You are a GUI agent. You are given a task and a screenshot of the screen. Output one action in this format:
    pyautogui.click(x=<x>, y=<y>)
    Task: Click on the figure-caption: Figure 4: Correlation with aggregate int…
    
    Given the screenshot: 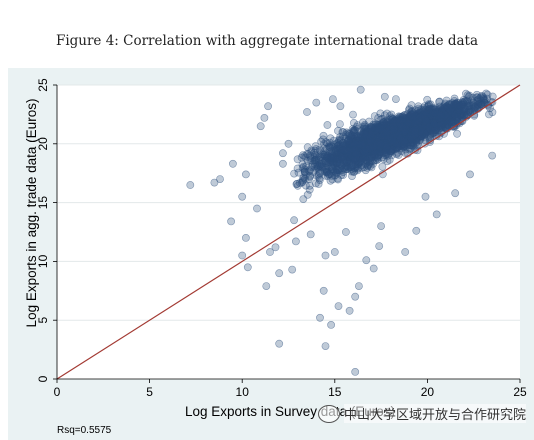 What is the action you would take?
    pyautogui.click(x=267, y=41)
    